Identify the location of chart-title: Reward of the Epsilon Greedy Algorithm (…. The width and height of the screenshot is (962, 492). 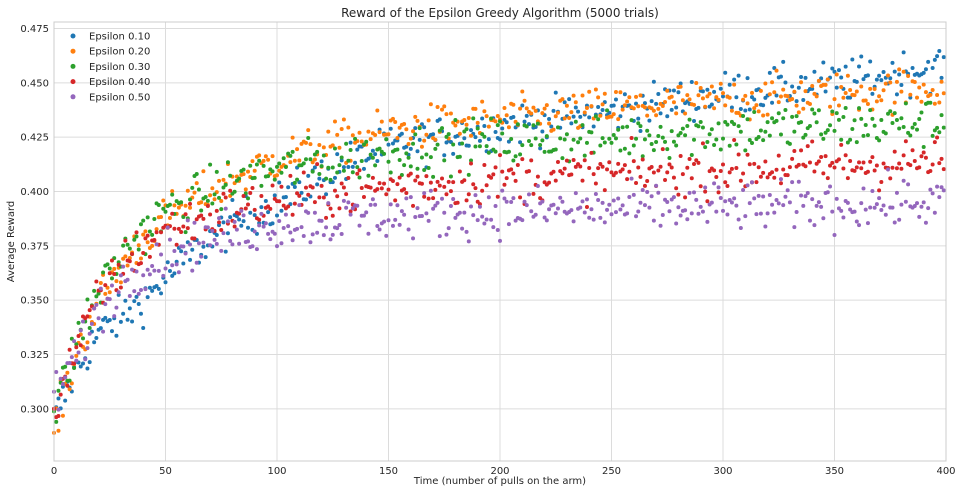
(500, 13).